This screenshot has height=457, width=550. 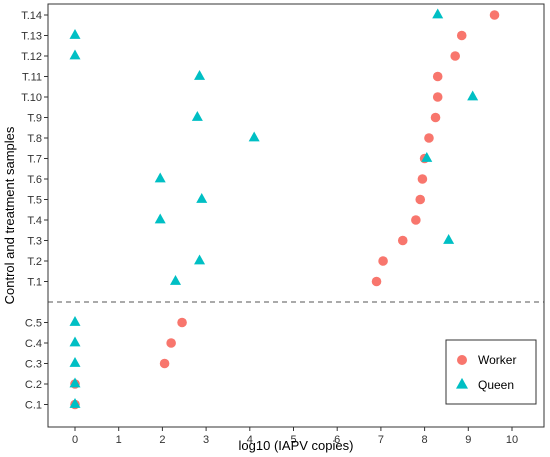 What do you see at coordinates (32, 78) in the screenshot?
I see `y-tick-label: T.11` at bounding box center [32, 78].